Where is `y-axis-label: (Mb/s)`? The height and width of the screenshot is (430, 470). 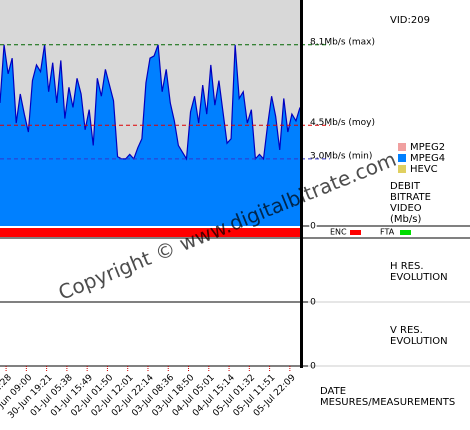
y-axis-label: (Mb/s) is located at coordinates (405, 219).